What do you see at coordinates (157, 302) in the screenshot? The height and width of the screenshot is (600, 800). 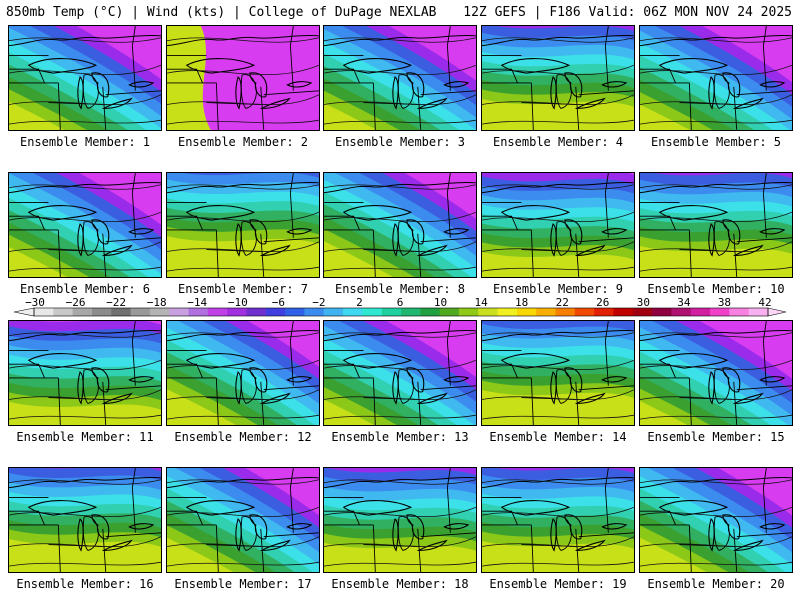 I see `legend-tick-label: −18` at bounding box center [157, 302].